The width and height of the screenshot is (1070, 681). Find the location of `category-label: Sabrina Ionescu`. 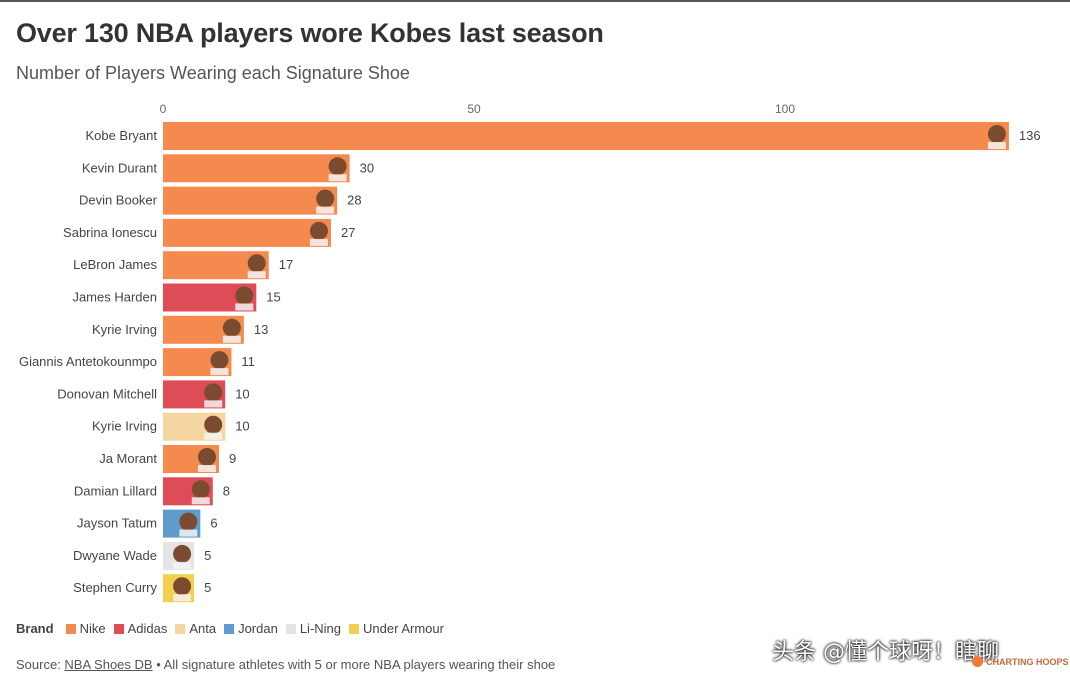

category-label: Sabrina Ionescu is located at coordinates (110, 232).